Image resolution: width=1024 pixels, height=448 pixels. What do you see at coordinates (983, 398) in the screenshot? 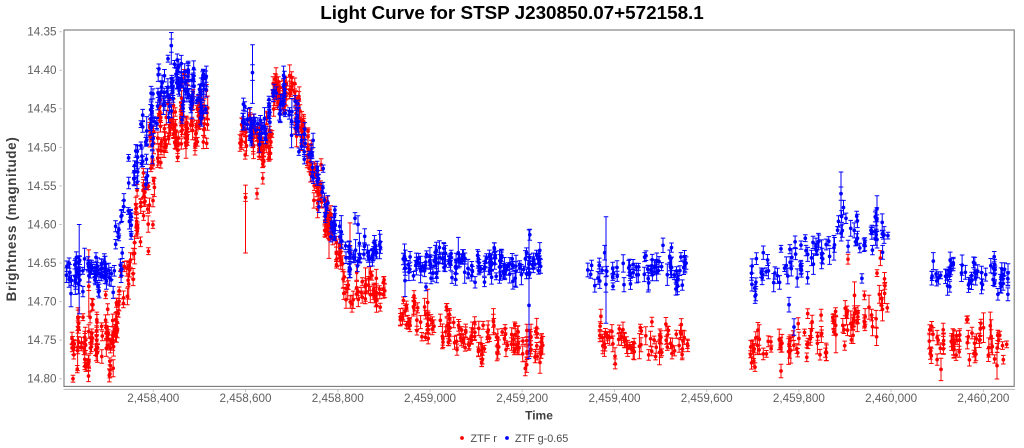
I see `svg-text: 2,460,200` at bounding box center [983, 398].